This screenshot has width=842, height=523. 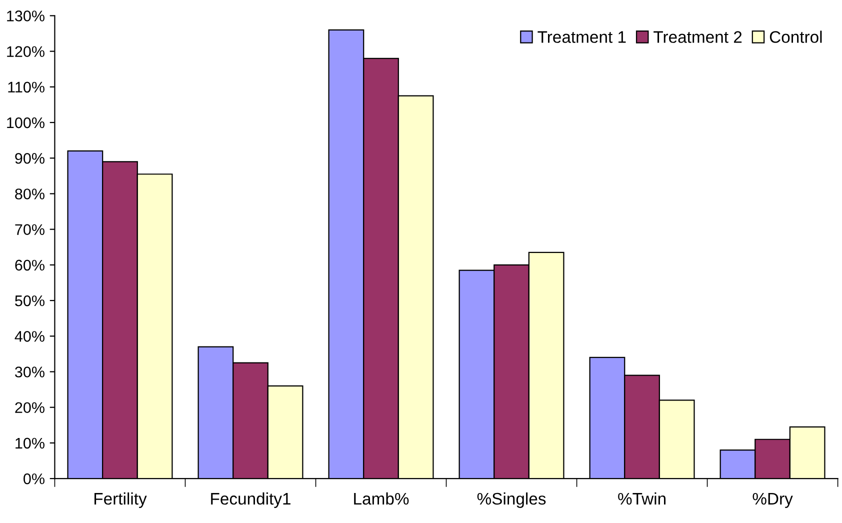 I want to click on y-tick-label: 30%, so click(x=29, y=372).